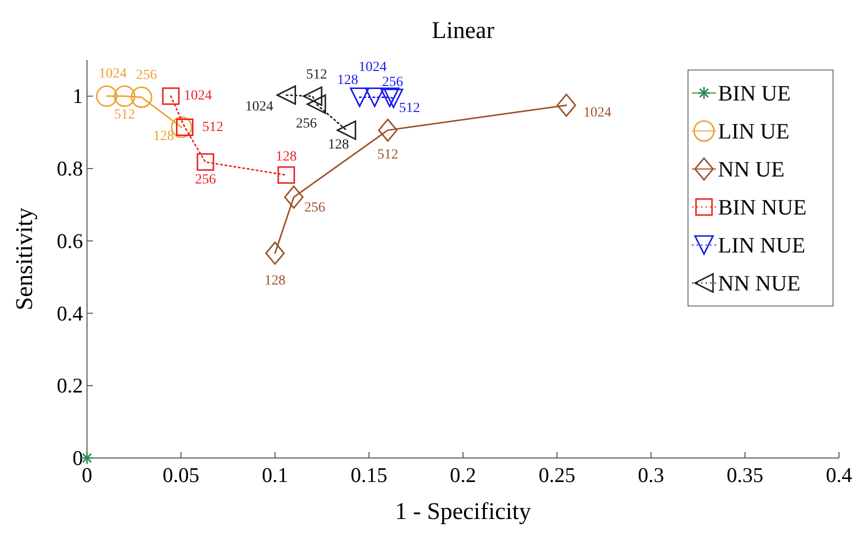  Describe the element at coordinates (463, 512) in the screenshot. I see `x-axis-title: 1 - Specificity` at that location.